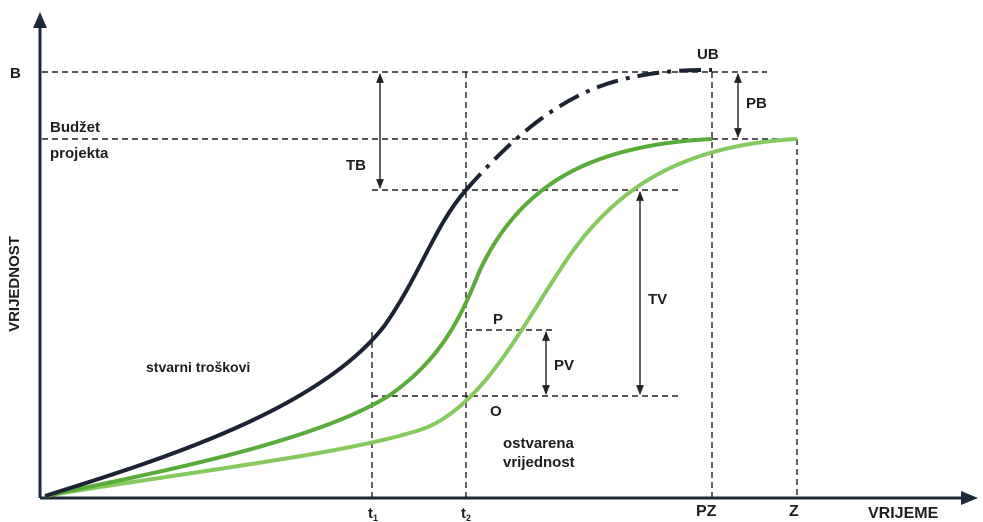 The height and width of the screenshot is (522, 983). What do you see at coordinates (969, 498) in the screenshot?
I see `x-axis-arrowhead` at bounding box center [969, 498].